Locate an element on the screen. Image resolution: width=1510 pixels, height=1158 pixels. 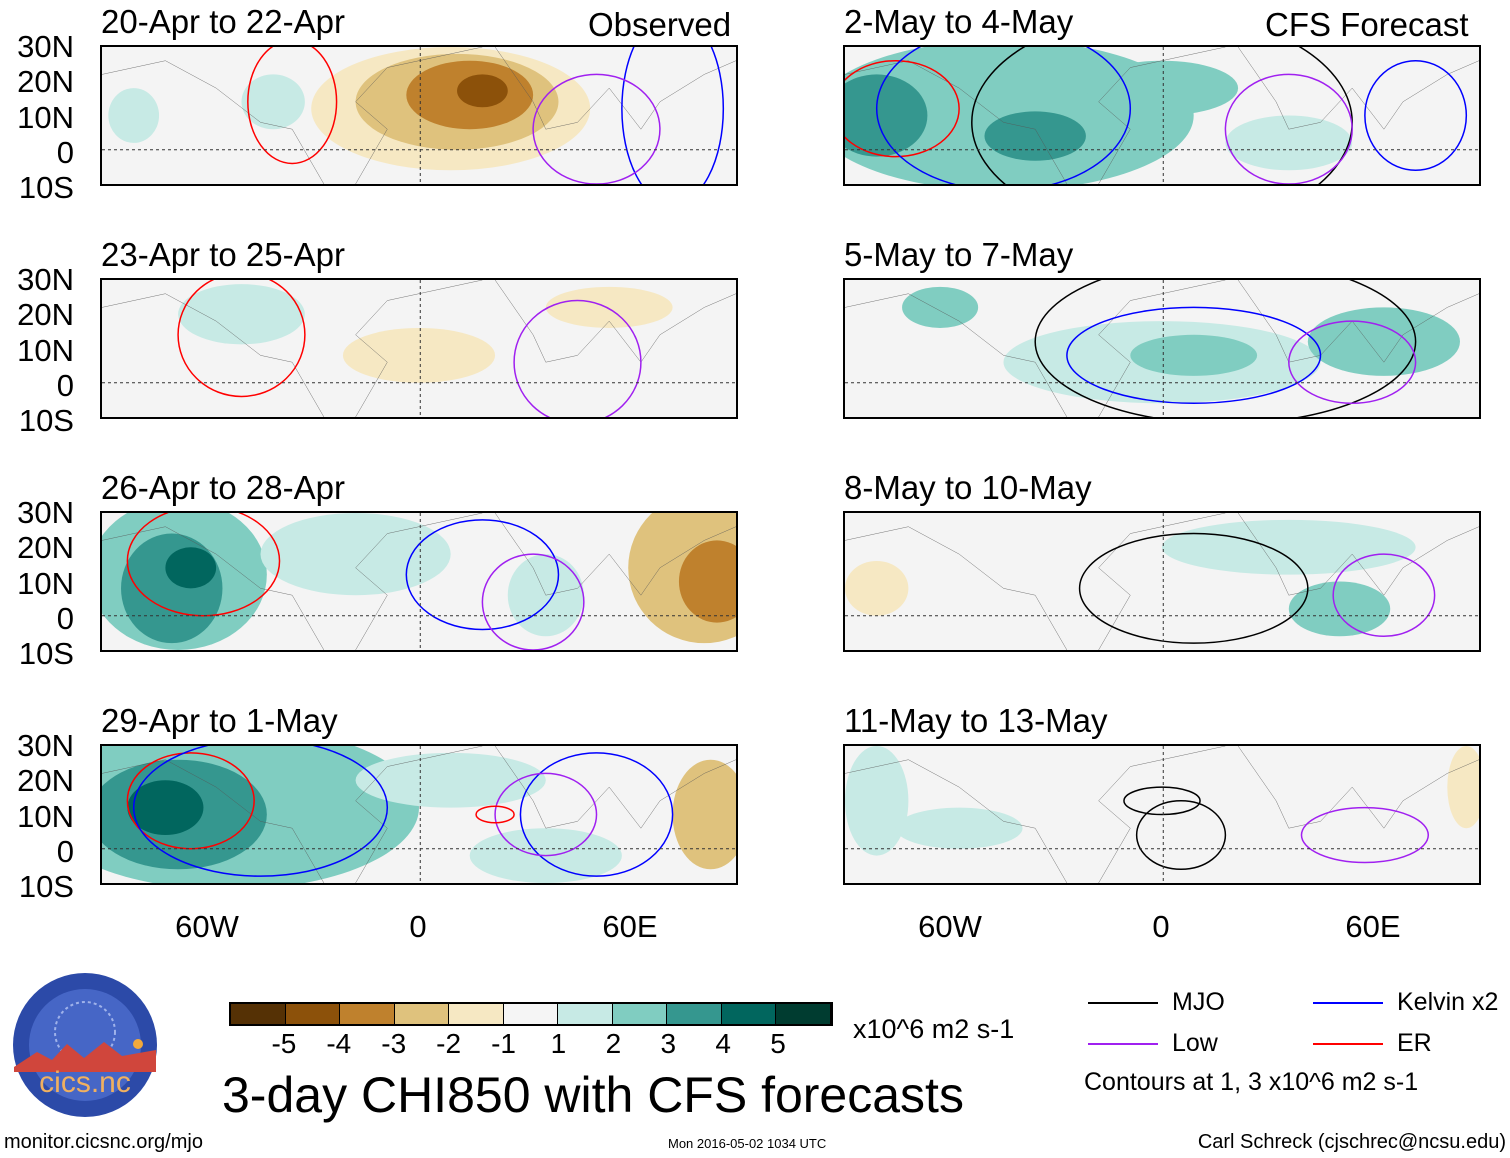
legend-label: Kelvin x2 is located at coordinates (1448, 1002).